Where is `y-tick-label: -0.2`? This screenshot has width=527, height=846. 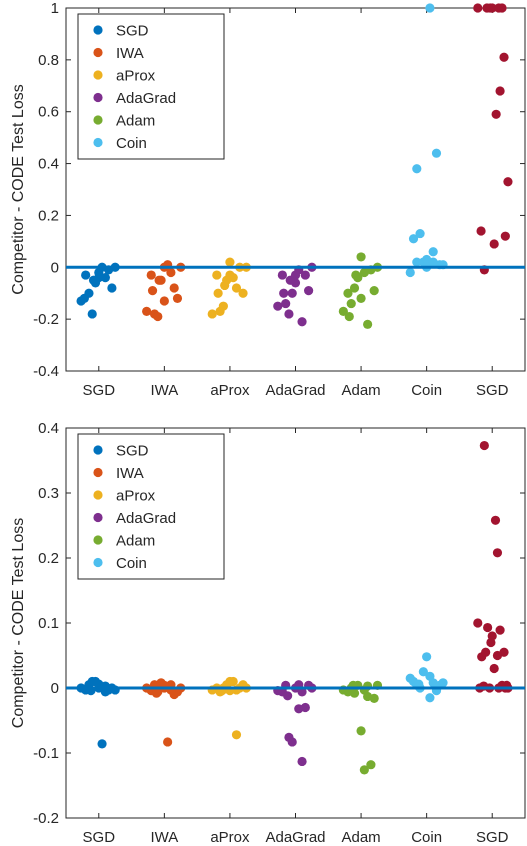
y-tick-label: -0.2 is located at coordinates (46, 319).